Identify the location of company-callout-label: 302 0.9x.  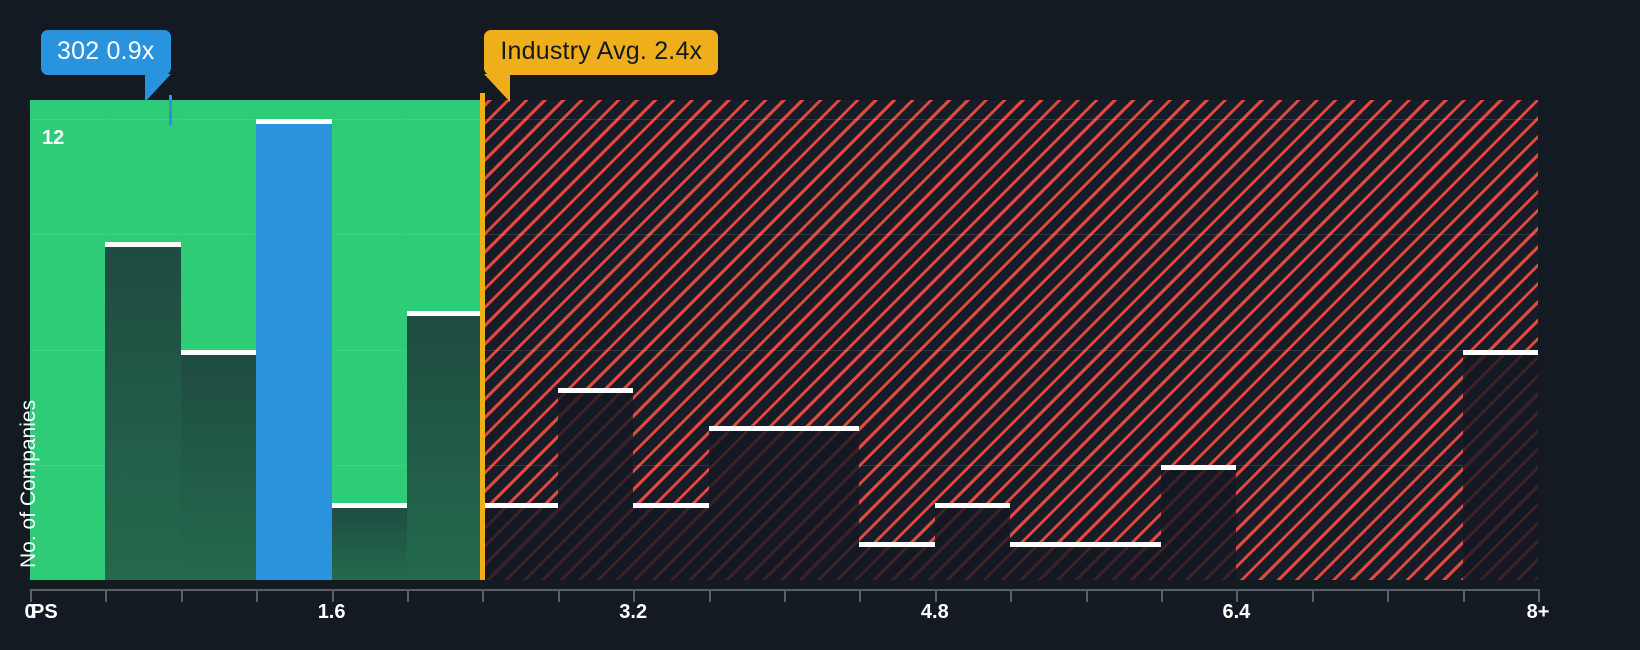
(106, 51).